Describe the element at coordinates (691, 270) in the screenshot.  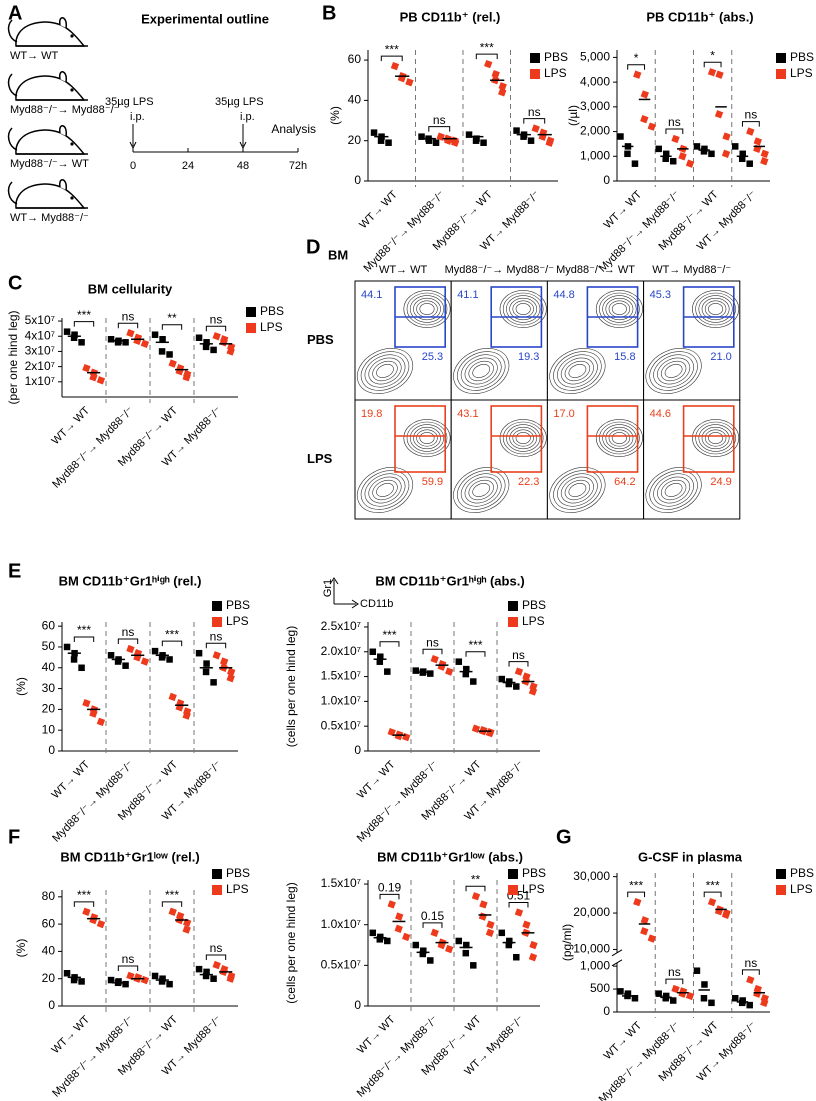
I see `flow-column-label: WT→ Myd88⁻/⁻` at that location.